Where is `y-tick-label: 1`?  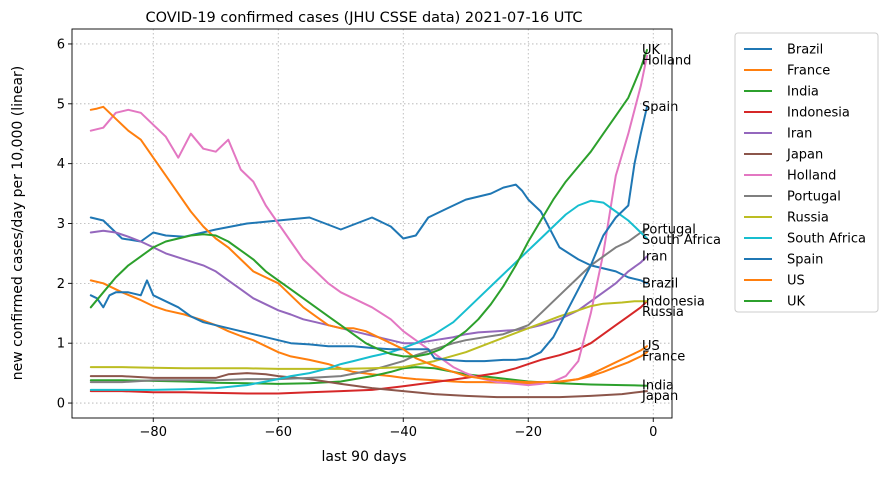 y-tick-label: 1 is located at coordinates (61, 344).